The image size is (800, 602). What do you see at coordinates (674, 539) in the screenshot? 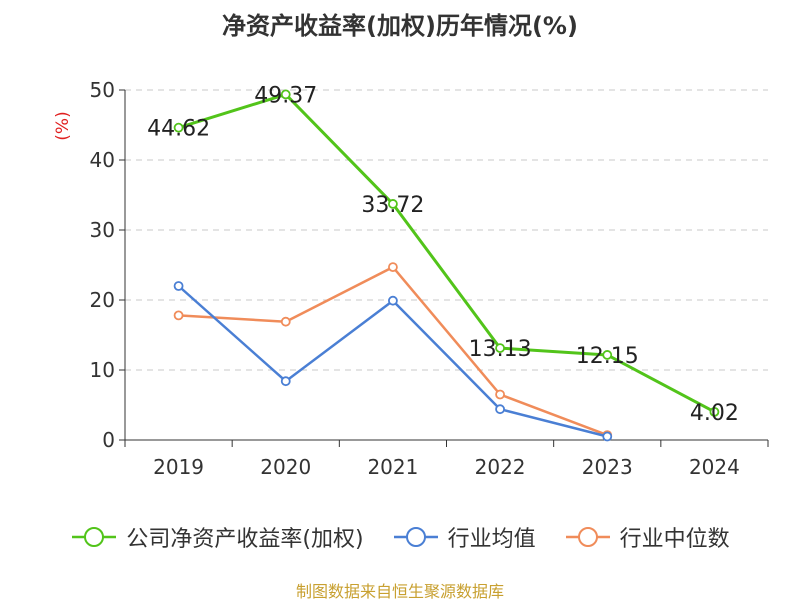
I see `legend-label: 行业中位数` at bounding box center [674, 539].